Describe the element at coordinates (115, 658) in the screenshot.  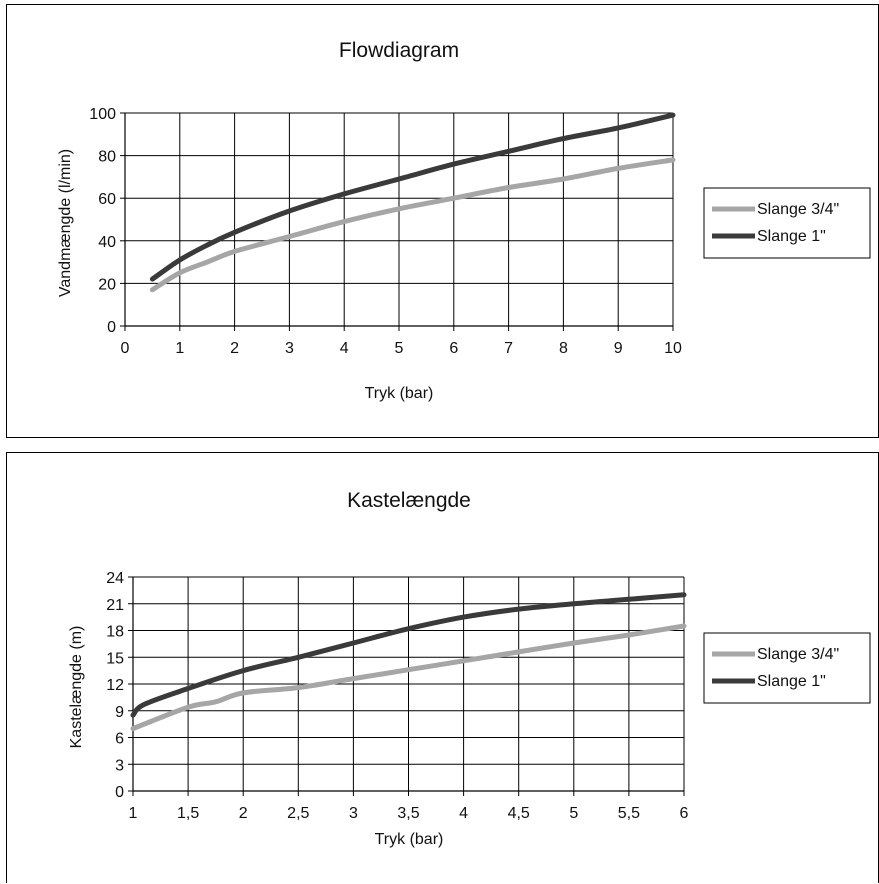
I see `y-tick-label: 15` at that location.